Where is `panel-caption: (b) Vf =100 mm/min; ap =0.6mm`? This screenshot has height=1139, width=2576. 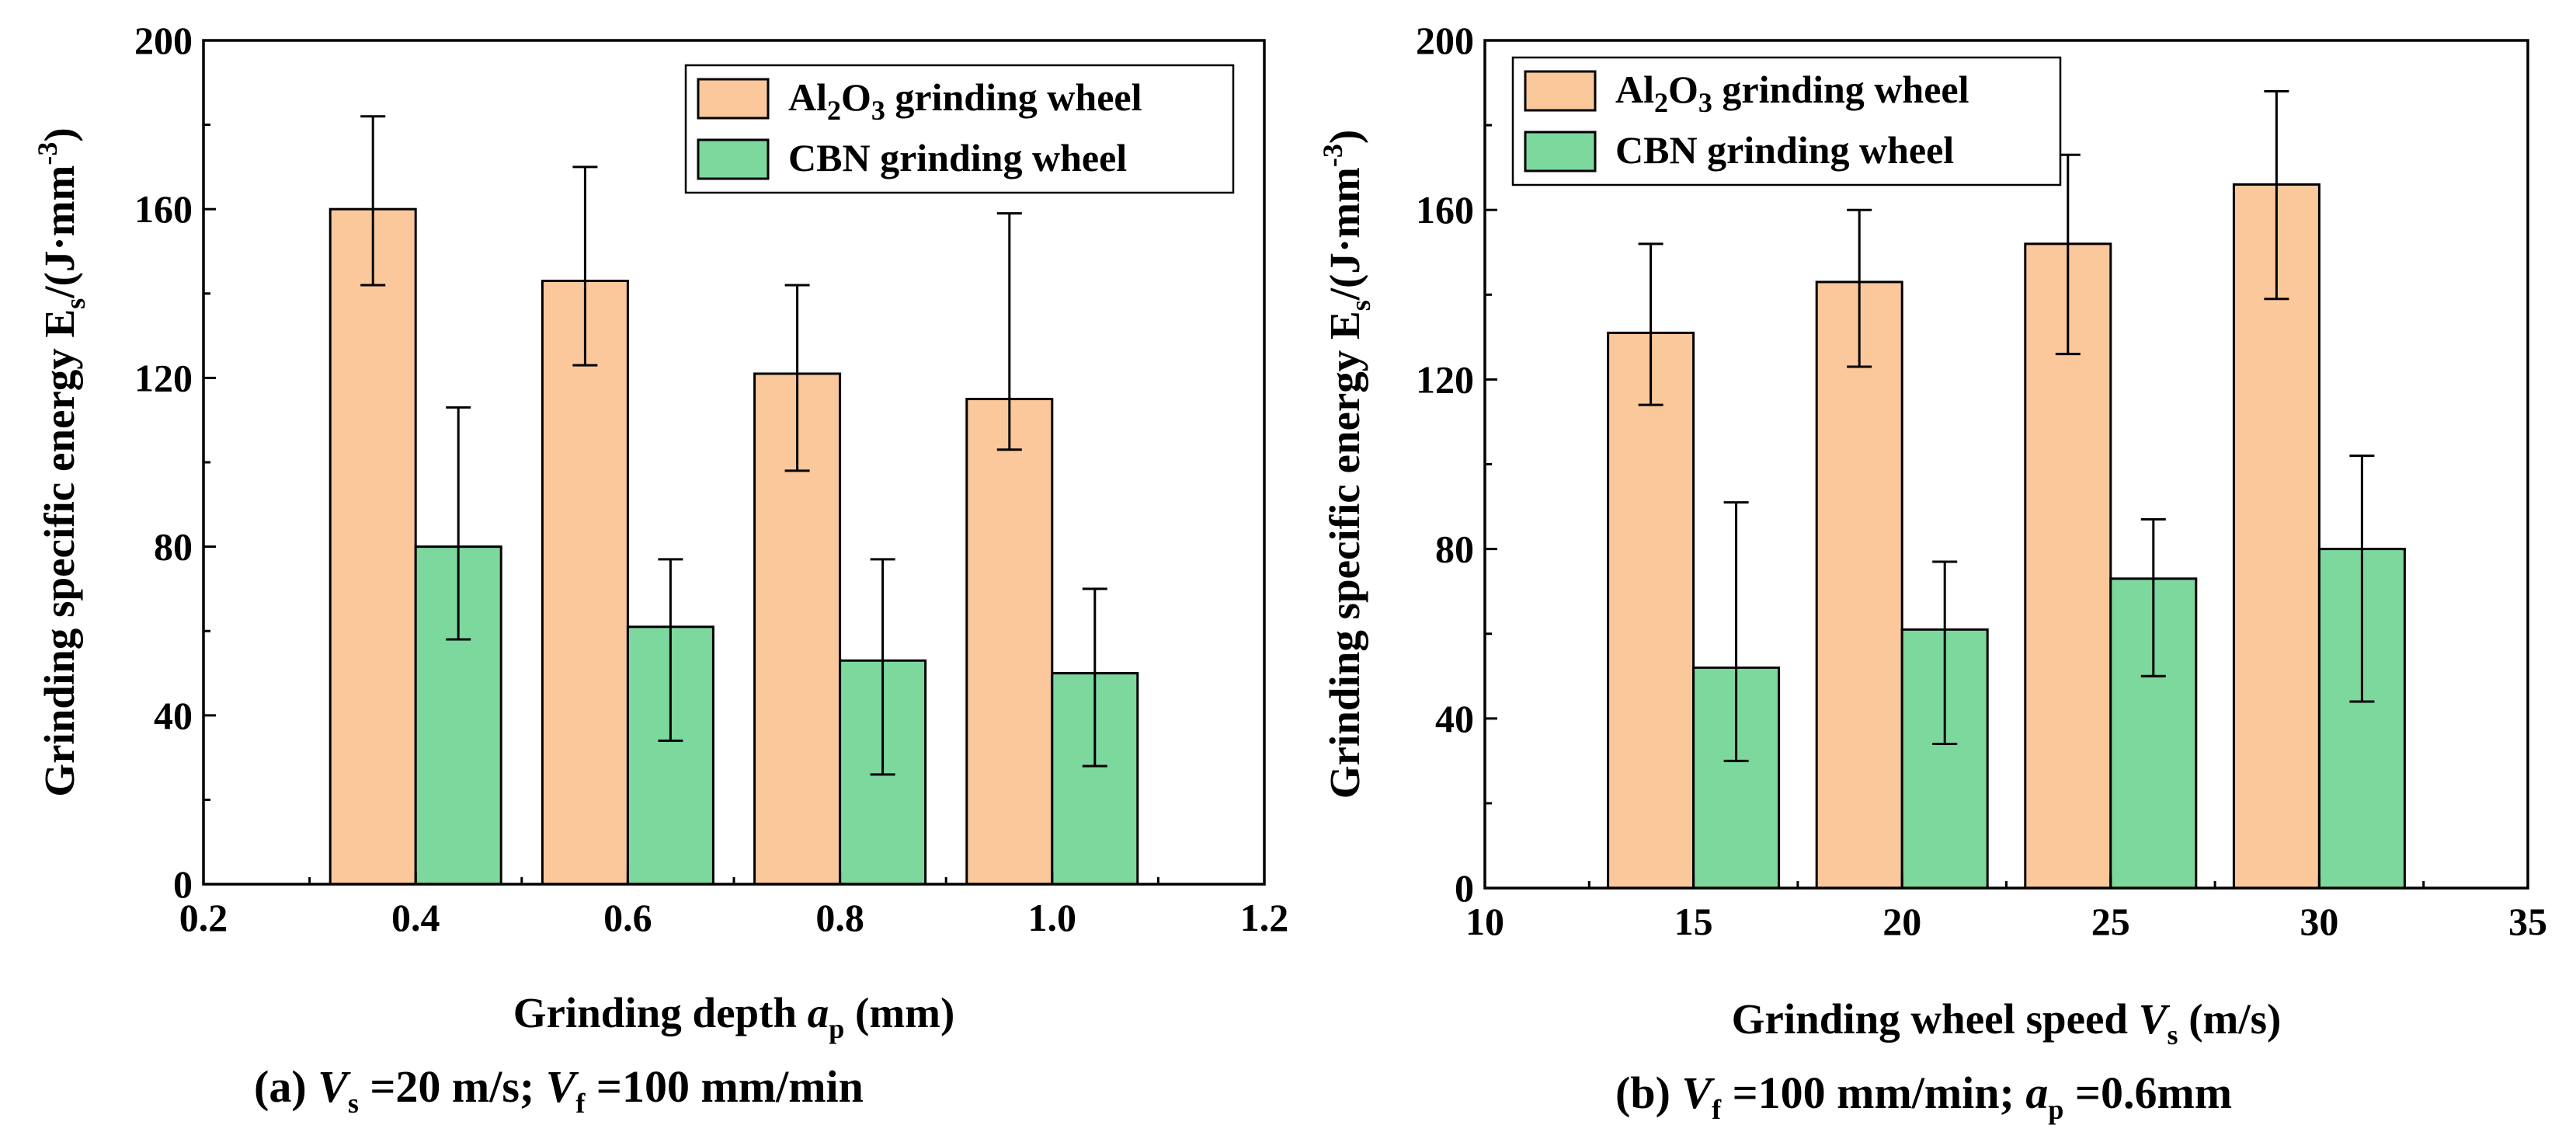 panel-caption: (b) Vf =100 mm/min; ap =0.6mm is located at coordinates (1923, 1096).